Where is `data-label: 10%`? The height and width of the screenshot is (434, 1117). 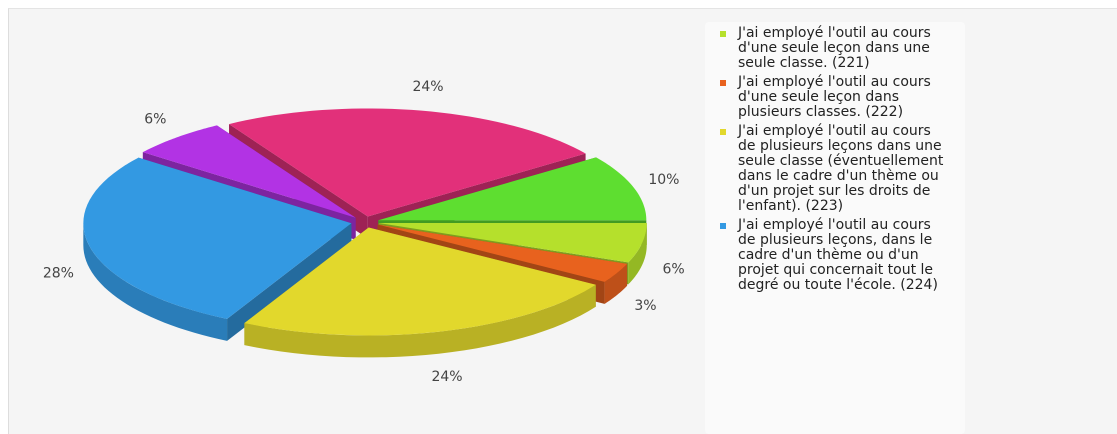
data-label: 10% is located at coordinates (663, 180).